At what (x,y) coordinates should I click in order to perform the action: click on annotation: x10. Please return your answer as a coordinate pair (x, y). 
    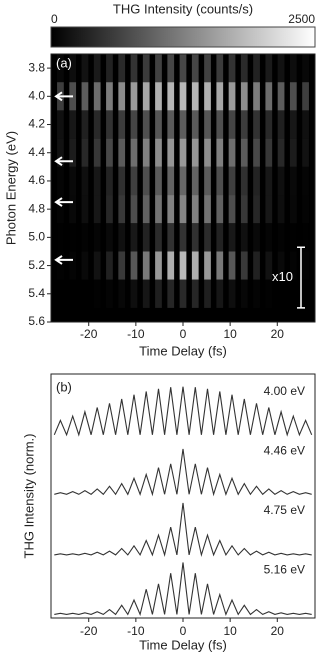
    Looking at the image, I should click on (282, 276).